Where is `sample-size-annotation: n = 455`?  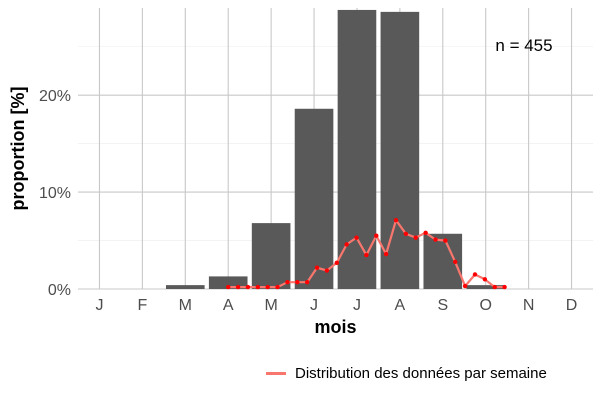
sample-size-annotation: n = 455 is located at coordinates (523, 45).